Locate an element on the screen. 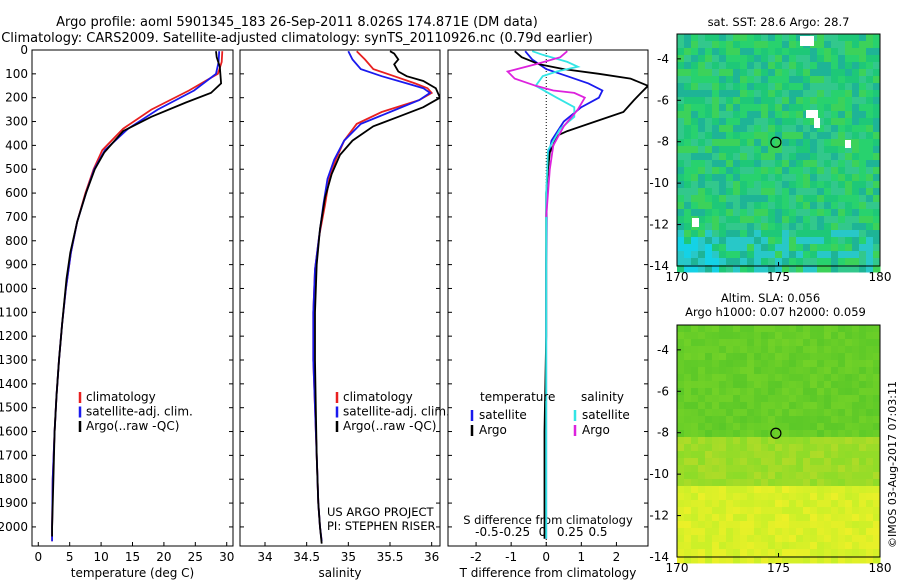 The height and width of the screenshot is (580, 900). y-tick-label: 500 is located at coordinates (16, 169).